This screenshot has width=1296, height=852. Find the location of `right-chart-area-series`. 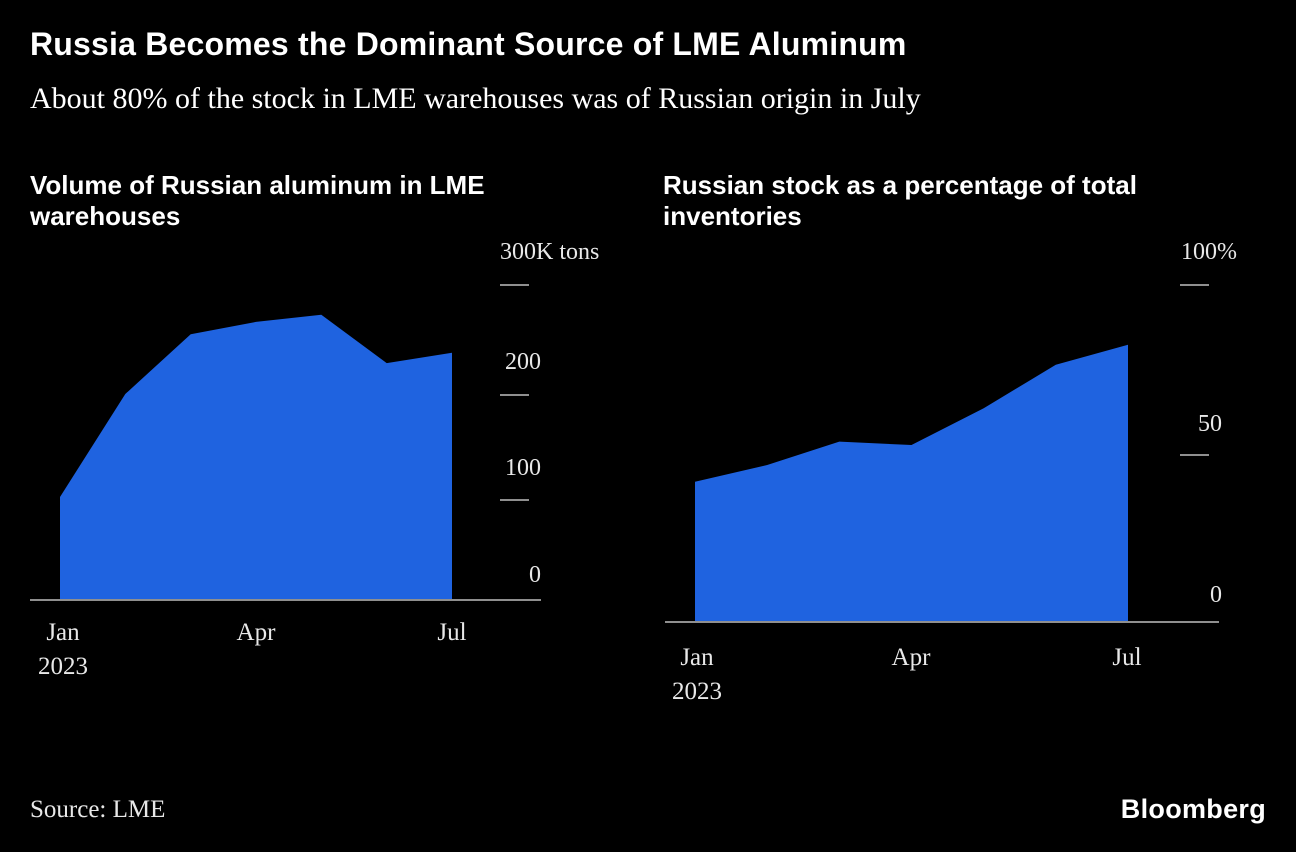

right-chart-area-series is located at coordinates (911, 483).